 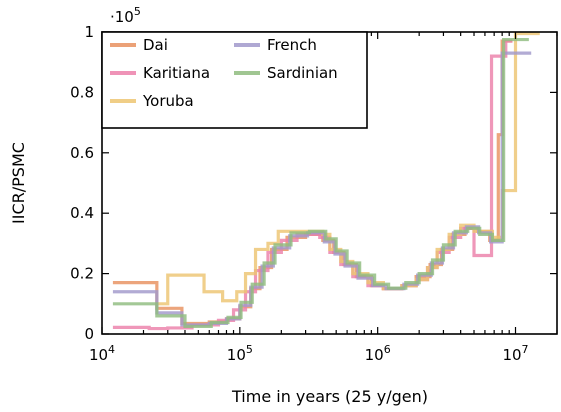 What do you see at coordinates (122, 17) in the screenshot?
I see `y-scale-base: ·10` at bounding box center [122, 17].